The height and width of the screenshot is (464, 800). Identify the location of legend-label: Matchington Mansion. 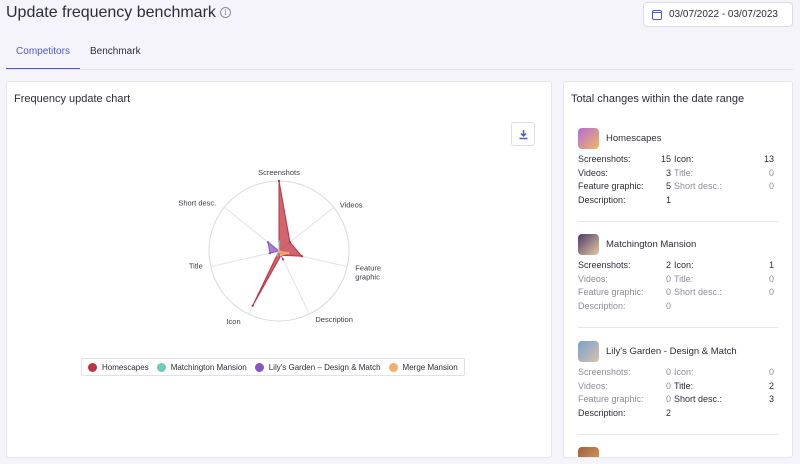
(208, 367).